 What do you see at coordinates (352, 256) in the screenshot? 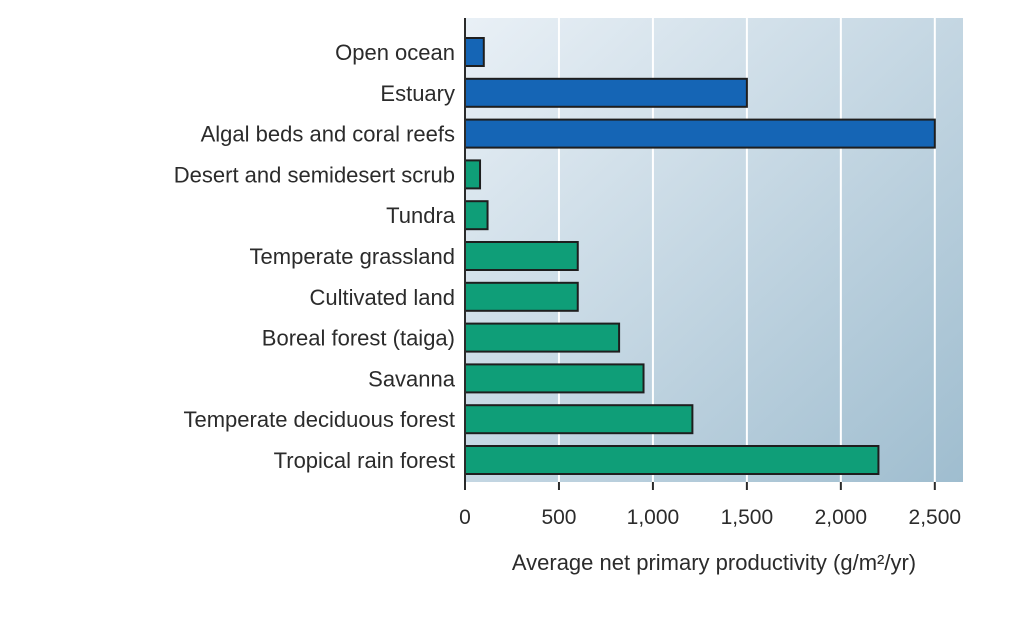
I see `category-label: Temperate grassland` at bounding box center [352, 256].